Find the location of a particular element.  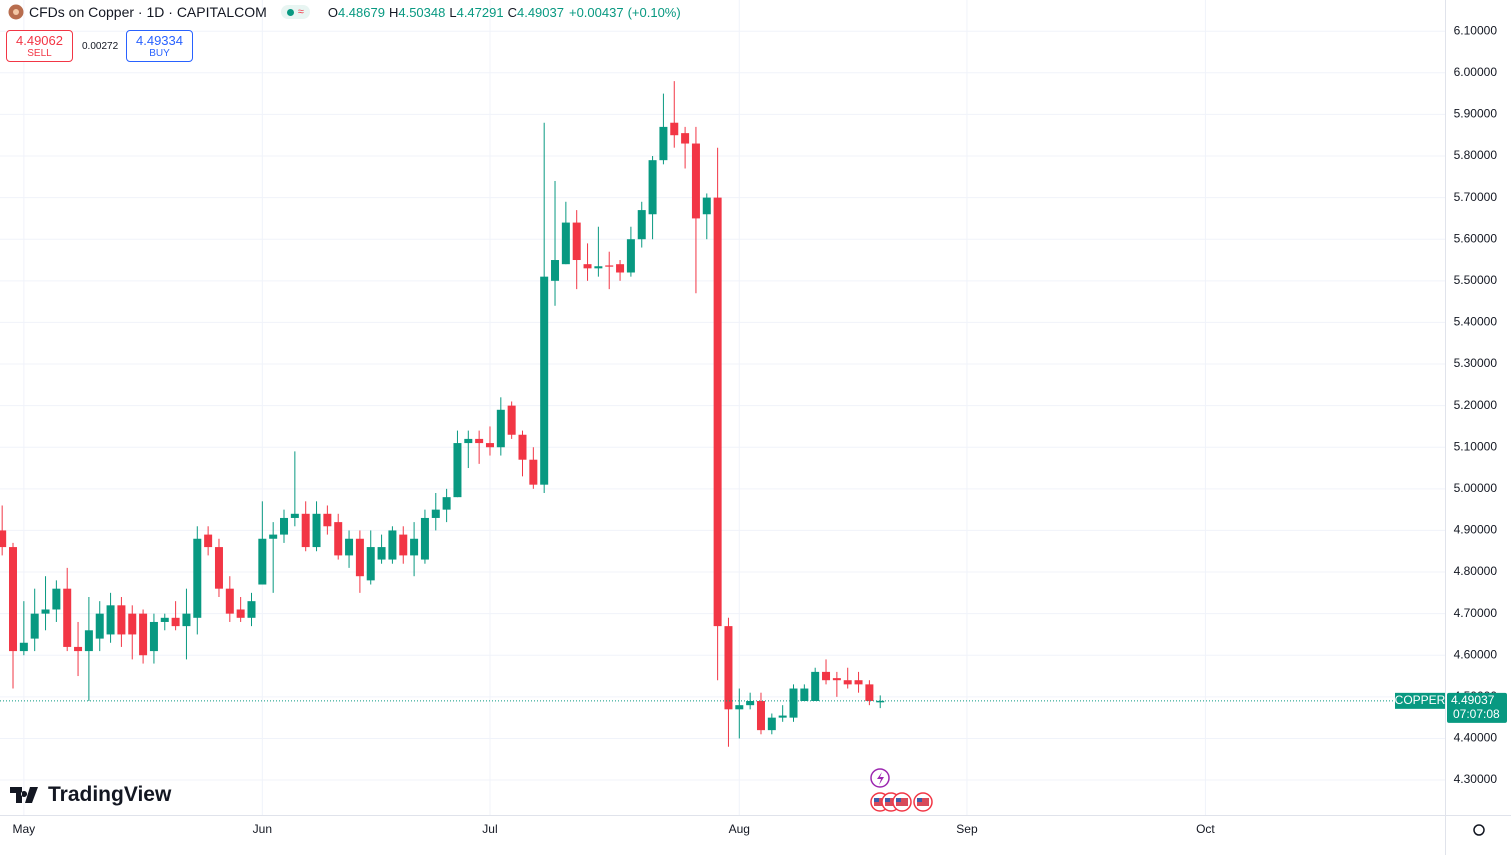

legend-change-percent: (+0.10%) is located at coordinates (654, 12).